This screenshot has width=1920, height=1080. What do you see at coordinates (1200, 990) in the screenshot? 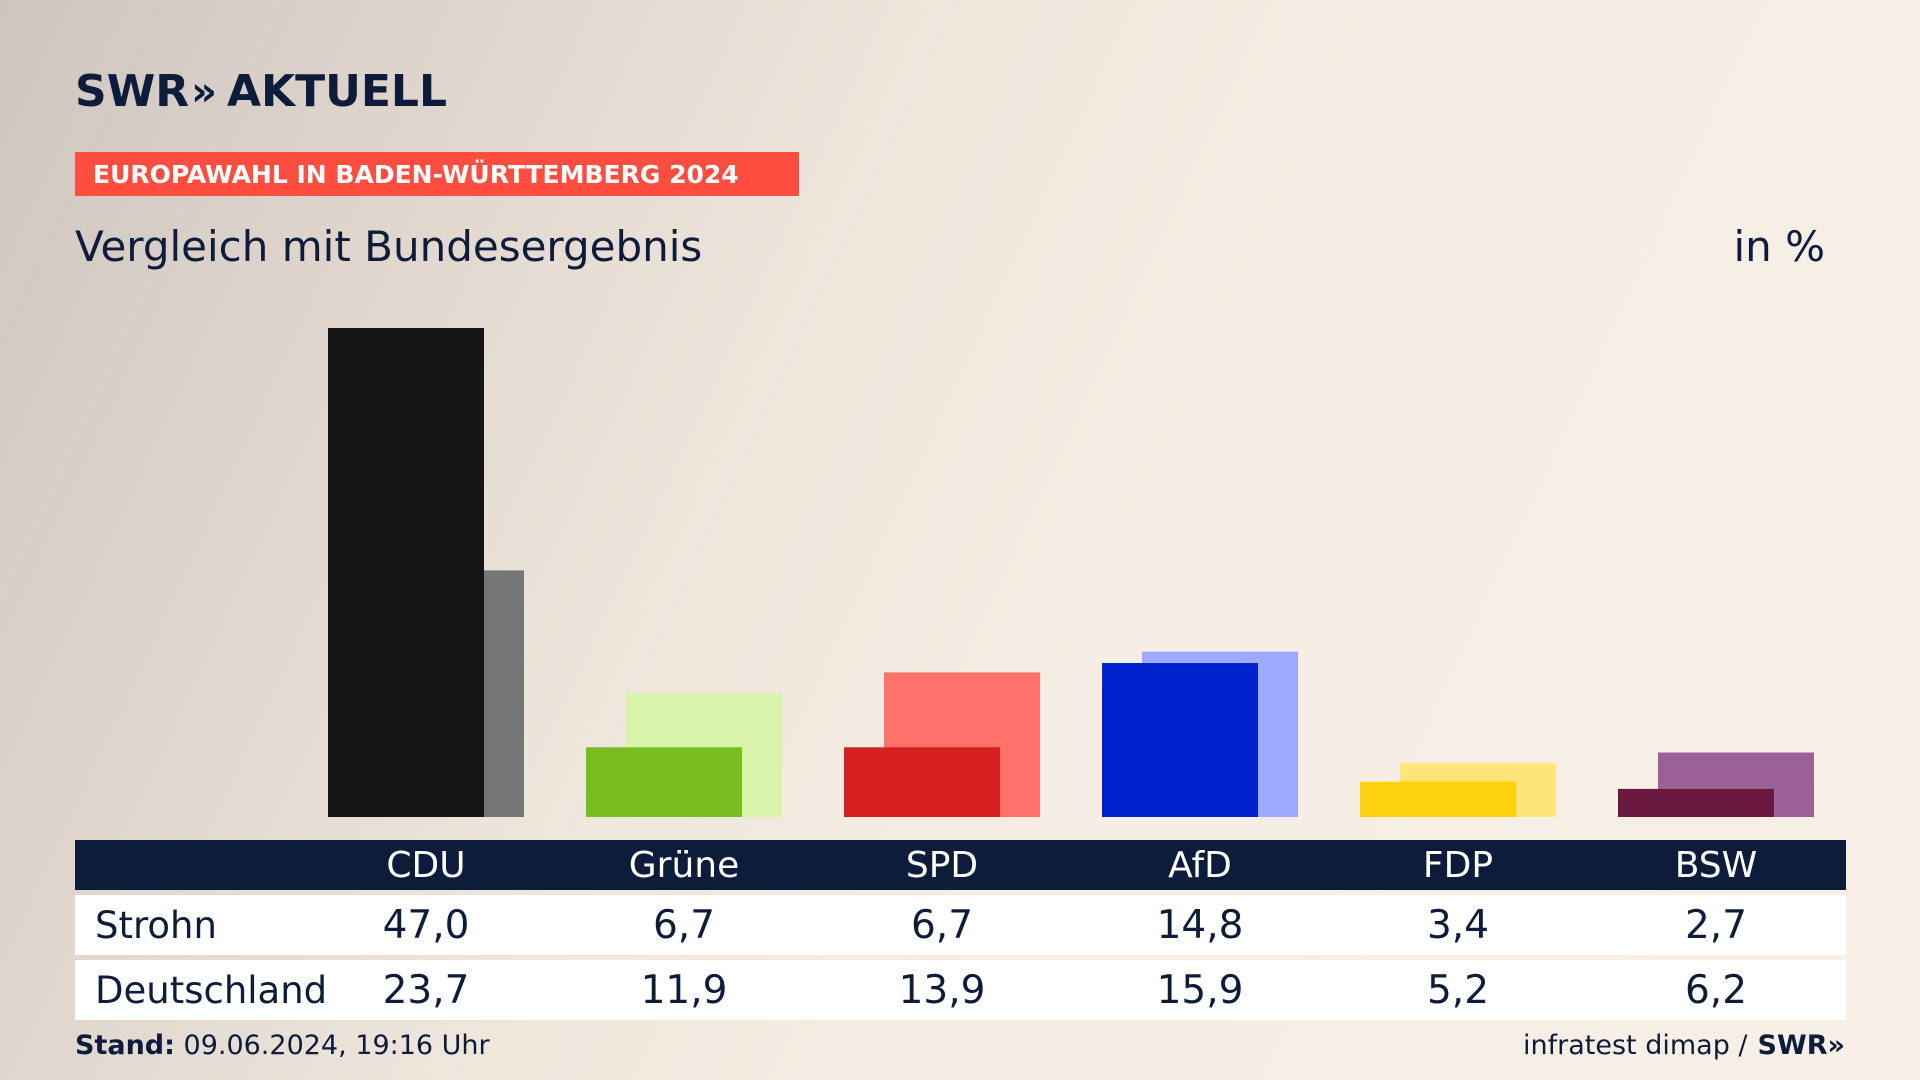
I see `value-cell: 15,9` at bounding box center [1200, 990].